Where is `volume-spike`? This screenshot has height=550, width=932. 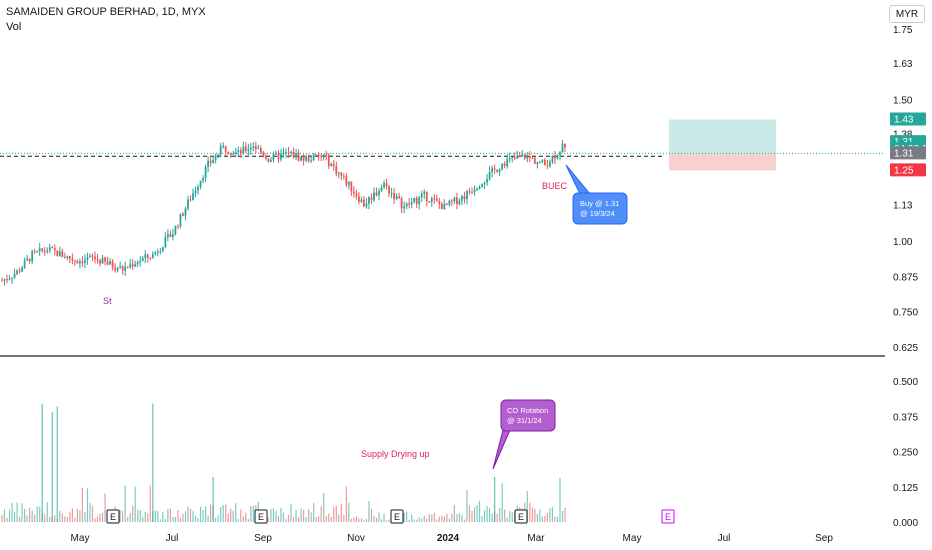
volume-spike is located at coordinates (153, 462).